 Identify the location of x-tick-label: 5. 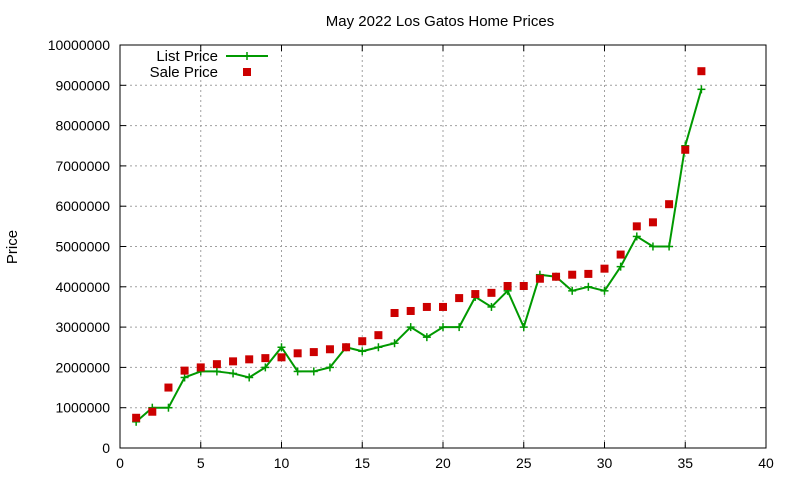
(201, 463).